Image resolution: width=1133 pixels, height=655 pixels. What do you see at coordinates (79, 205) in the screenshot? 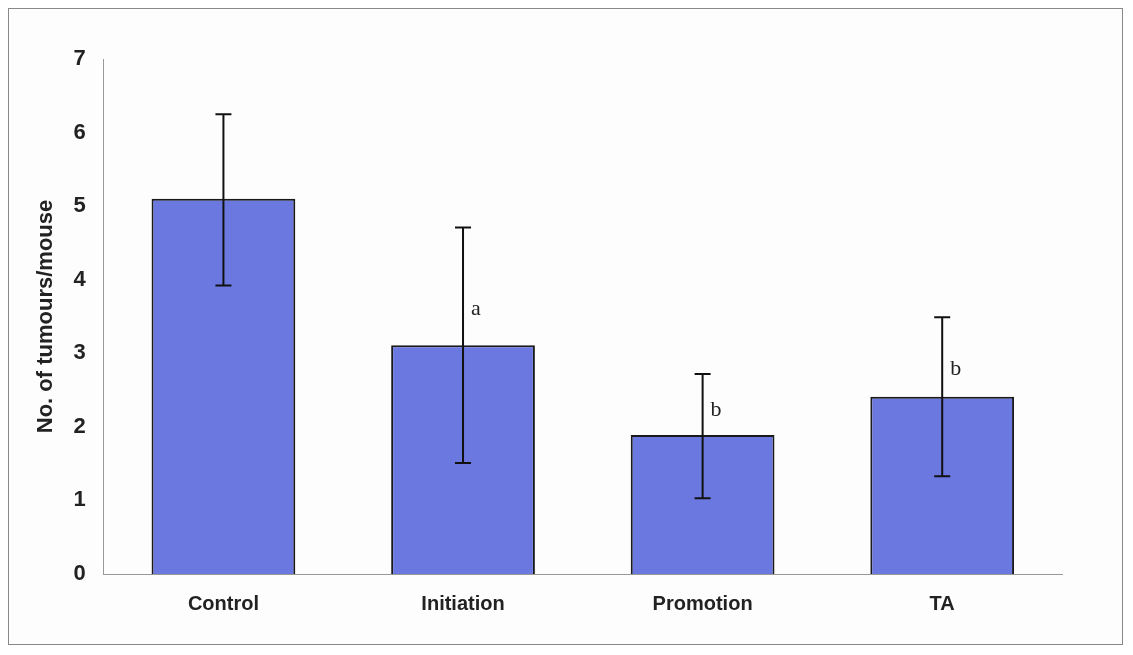
I see `y-tick-label: 5` at bounding box center [79, 205].